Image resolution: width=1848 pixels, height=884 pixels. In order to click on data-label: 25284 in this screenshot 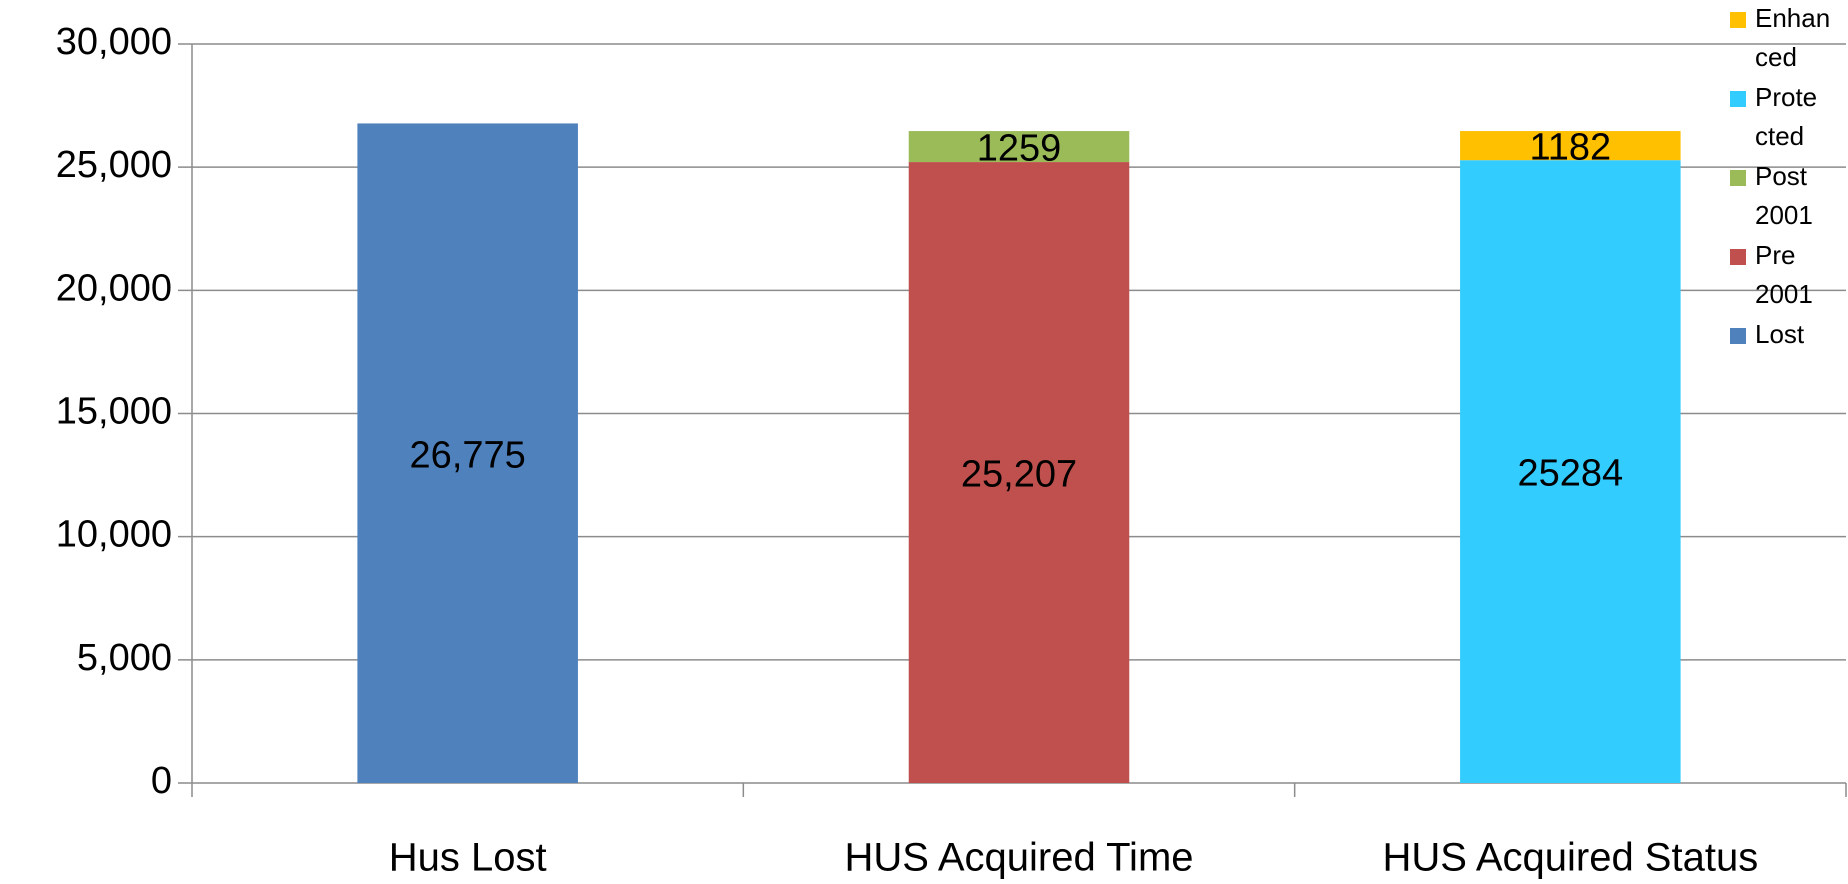, I will do `click(1570, 474)`.